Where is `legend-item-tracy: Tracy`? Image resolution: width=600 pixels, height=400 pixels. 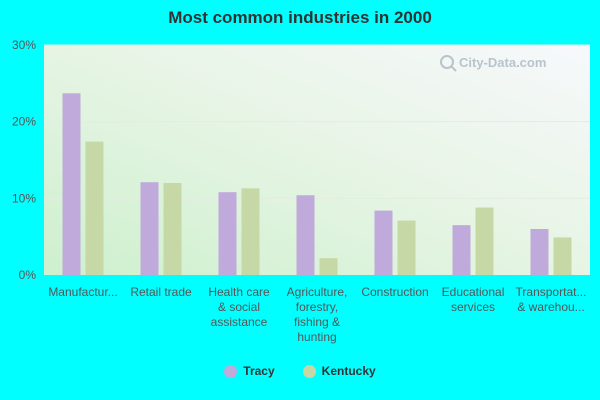 legend-item-tracy: Tracy is located at coordinates (249, 371).